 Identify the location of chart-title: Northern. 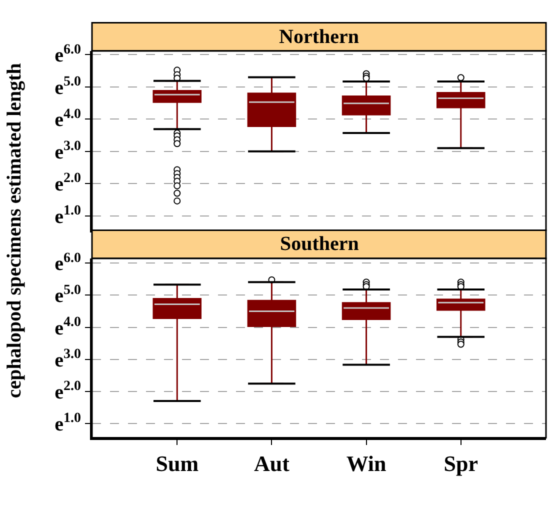
(319, 37).